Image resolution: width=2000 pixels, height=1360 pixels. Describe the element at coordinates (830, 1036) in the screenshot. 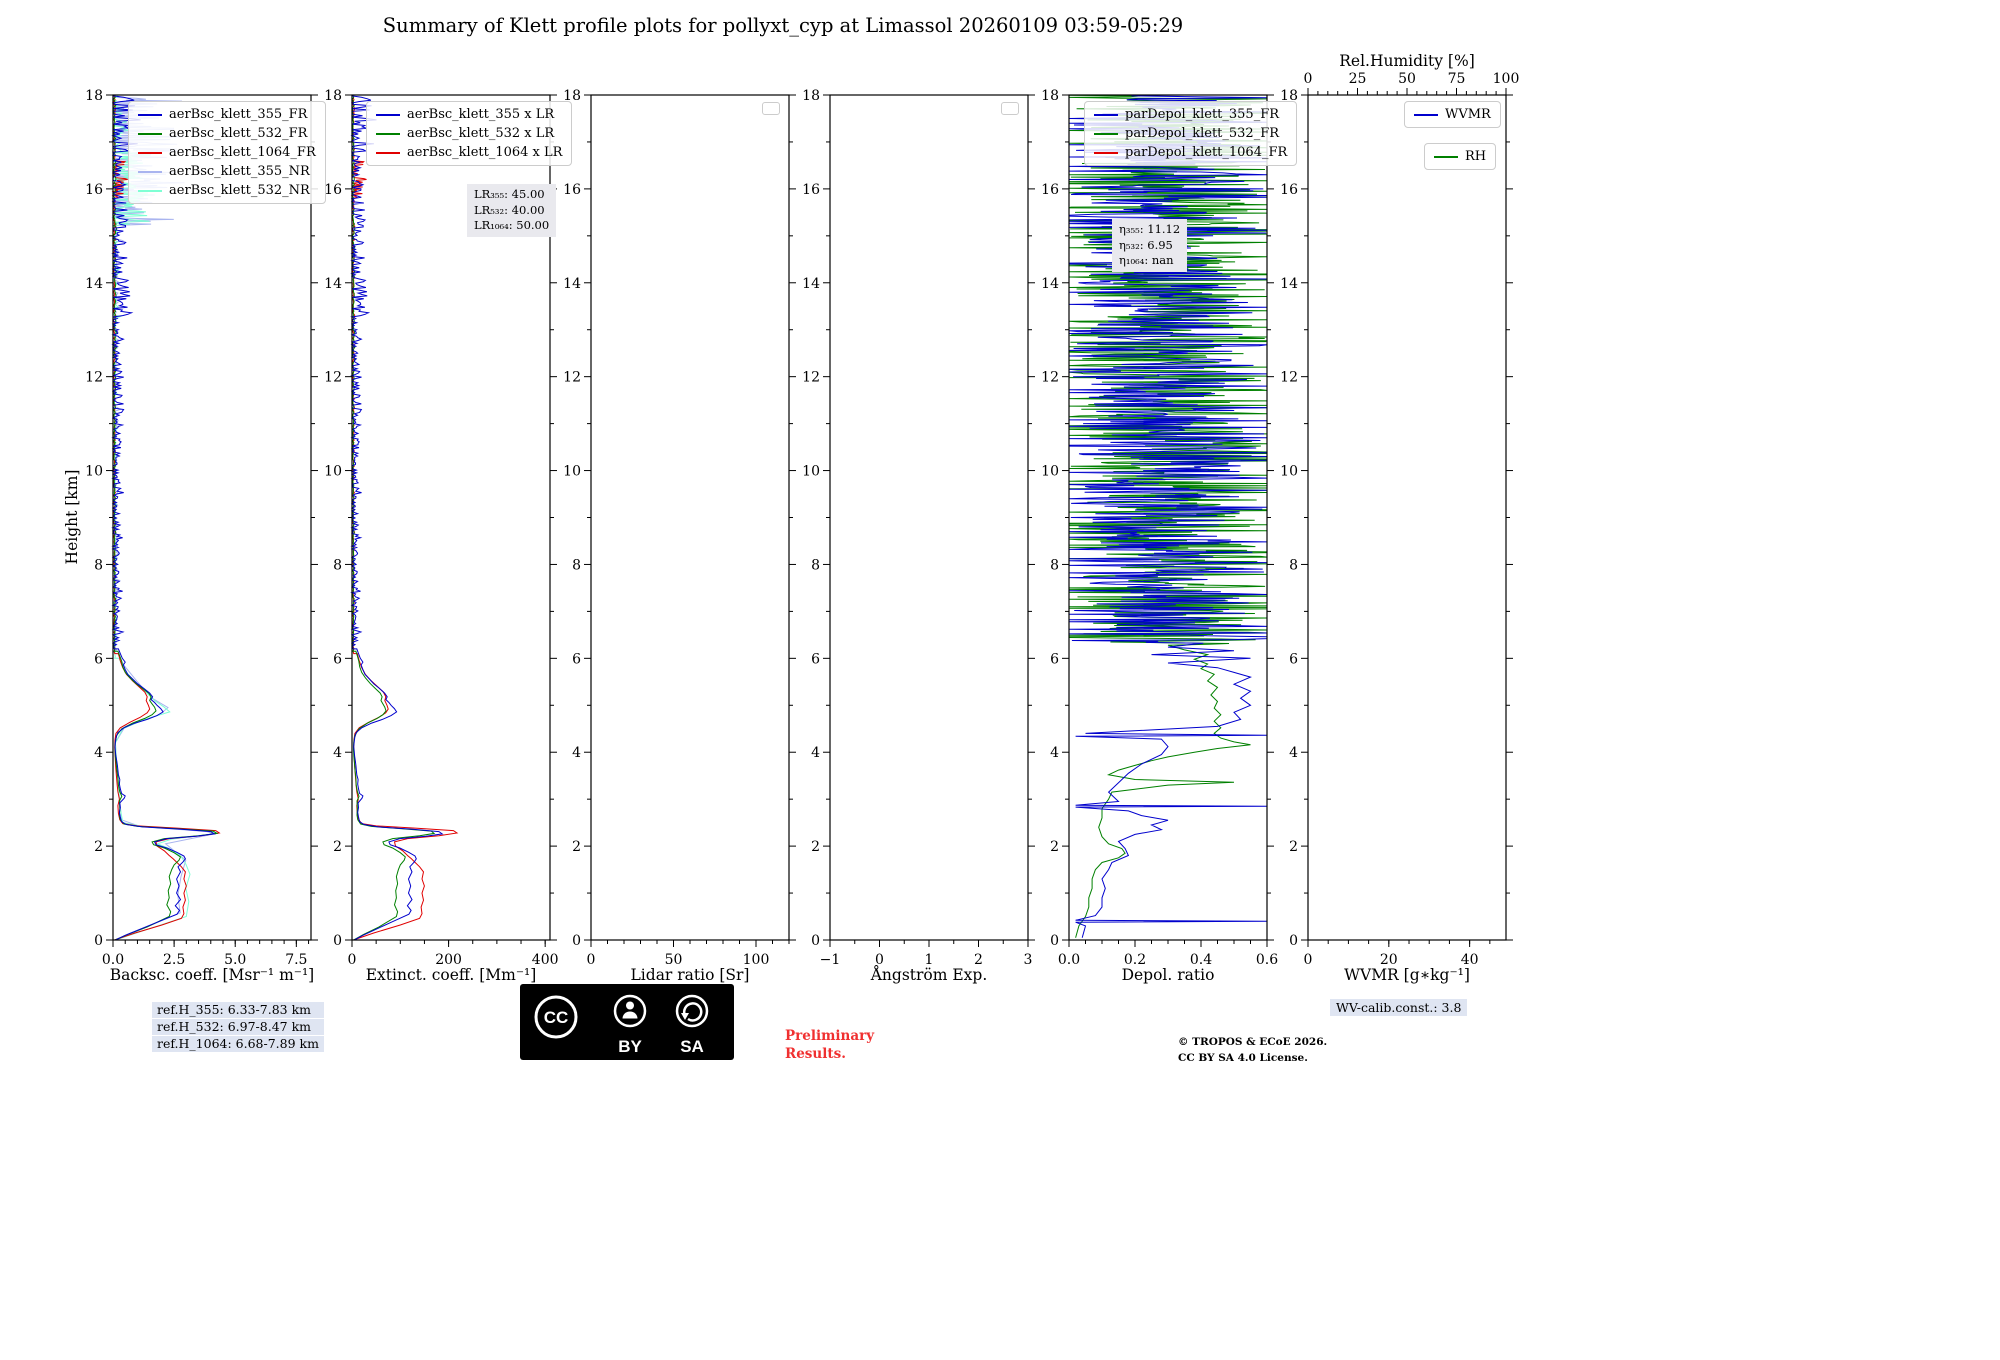

I see `annotation-line: Preliminary` at that location.